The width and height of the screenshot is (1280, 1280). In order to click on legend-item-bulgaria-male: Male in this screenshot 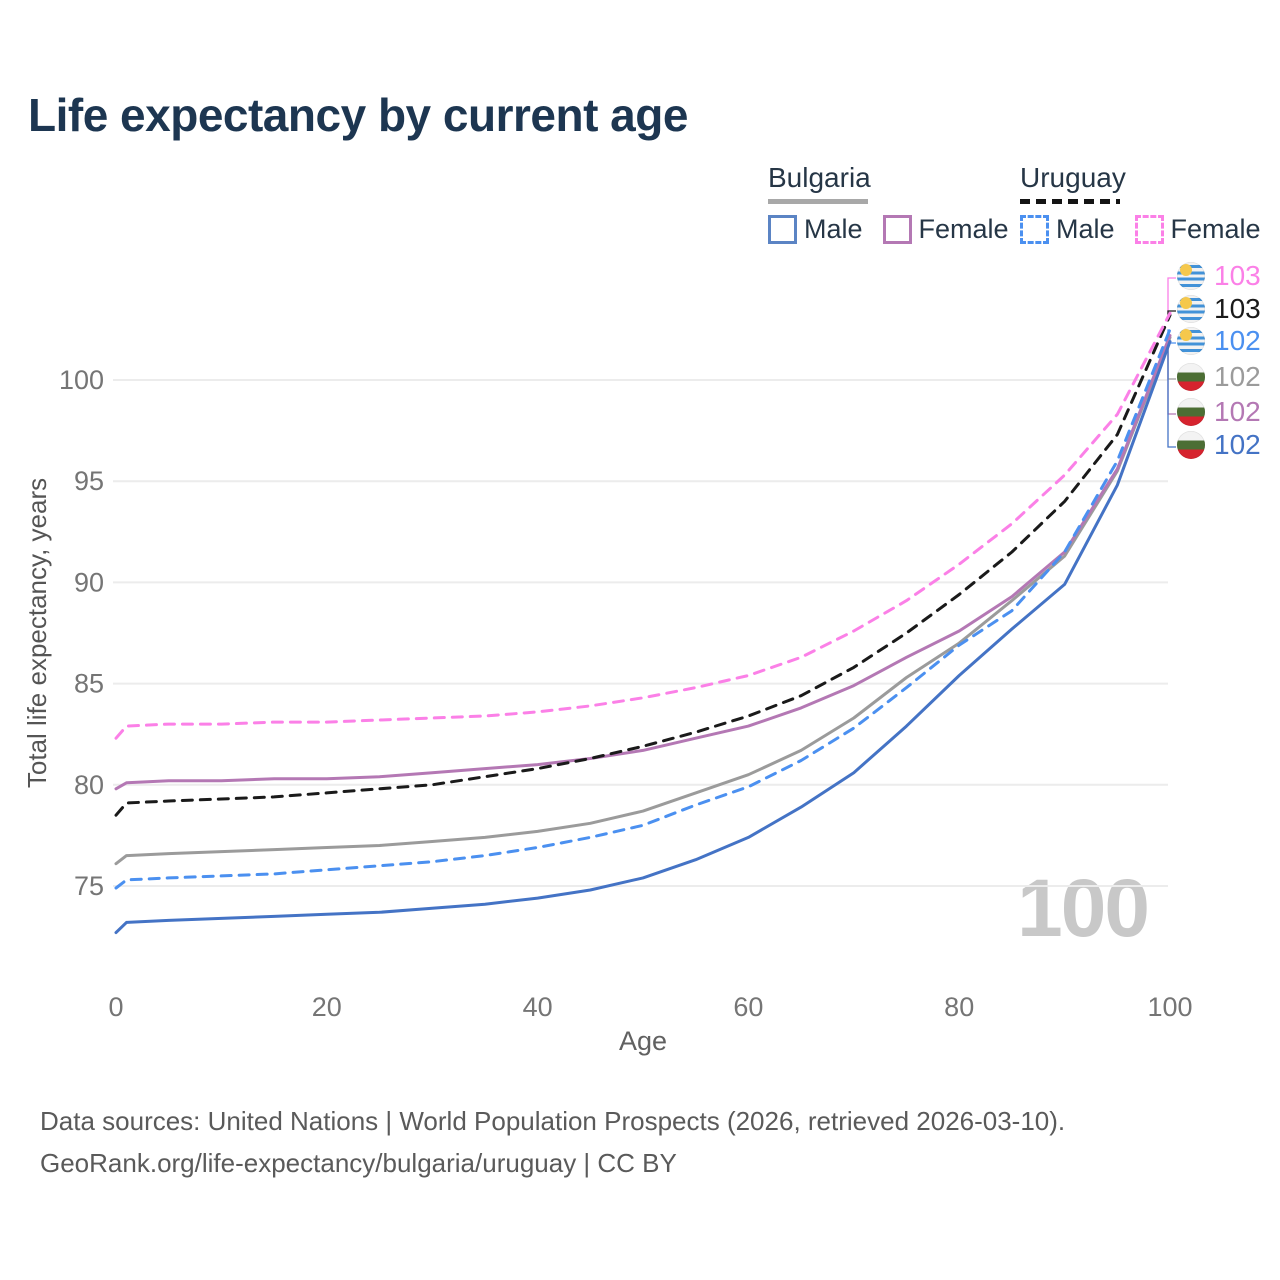, I will do `click(815, 229)`.